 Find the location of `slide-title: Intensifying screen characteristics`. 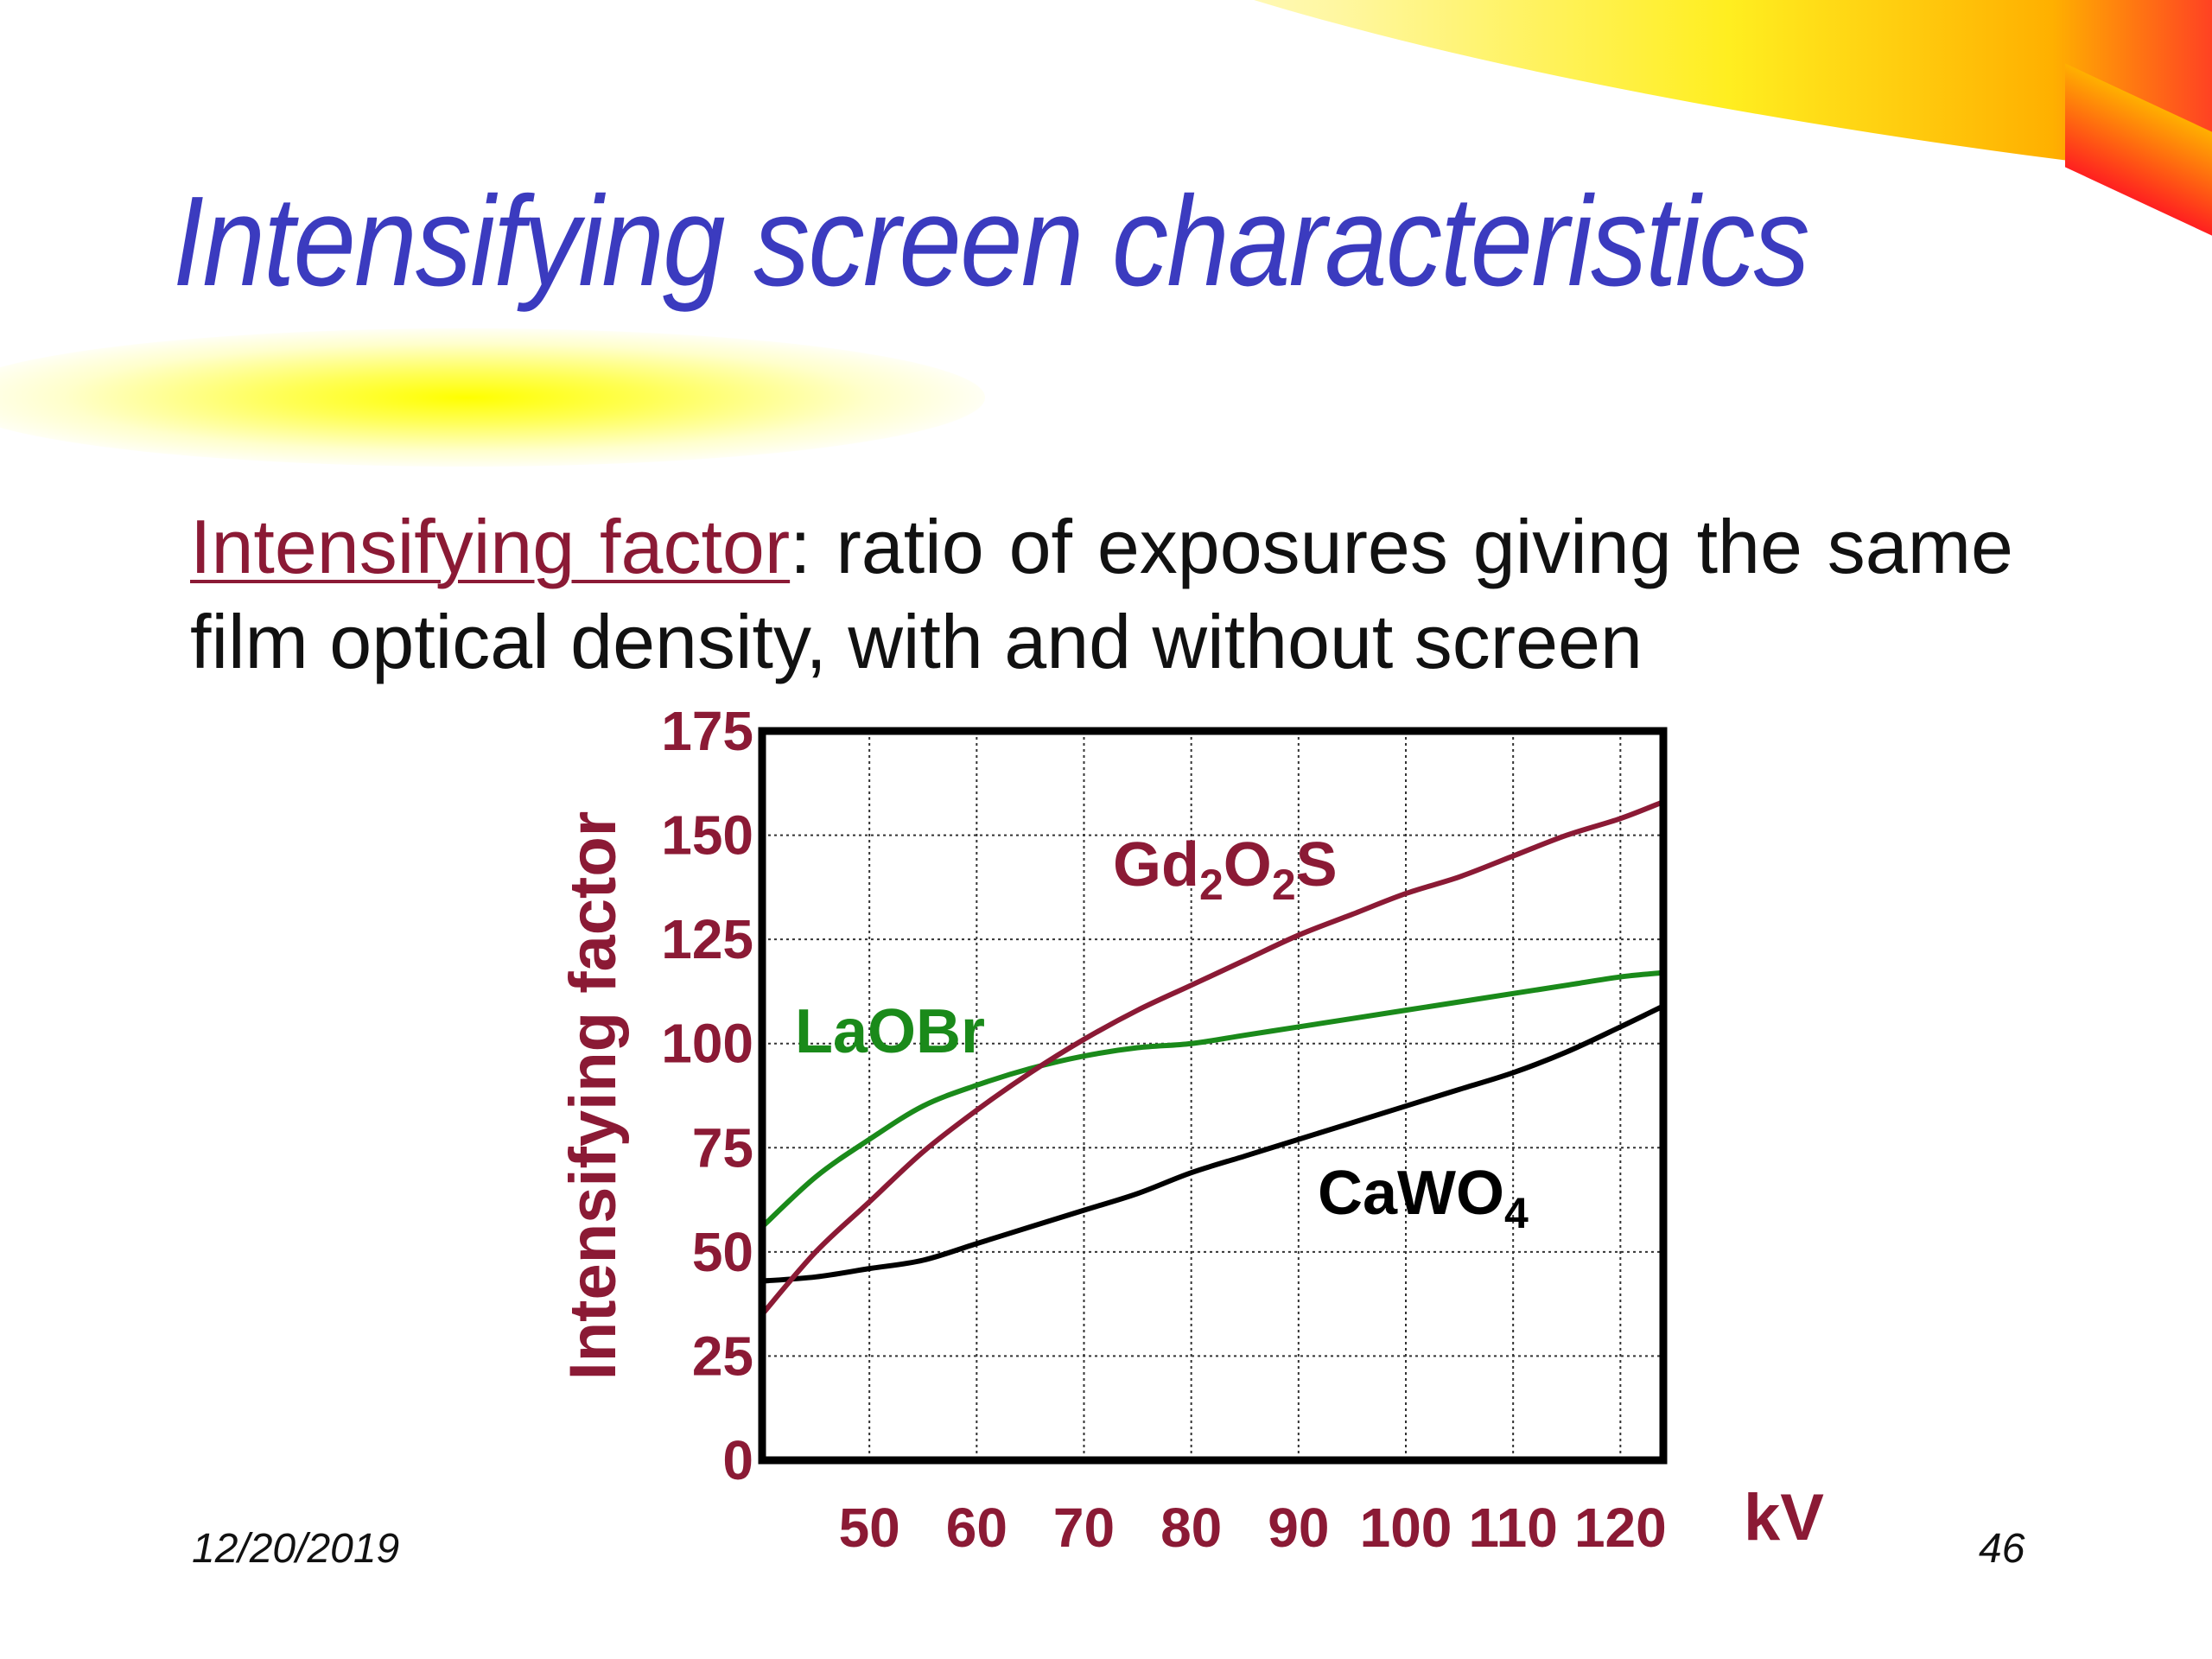

slide-title: Intensifying screen characteristics is located at coordinates (991, 241).